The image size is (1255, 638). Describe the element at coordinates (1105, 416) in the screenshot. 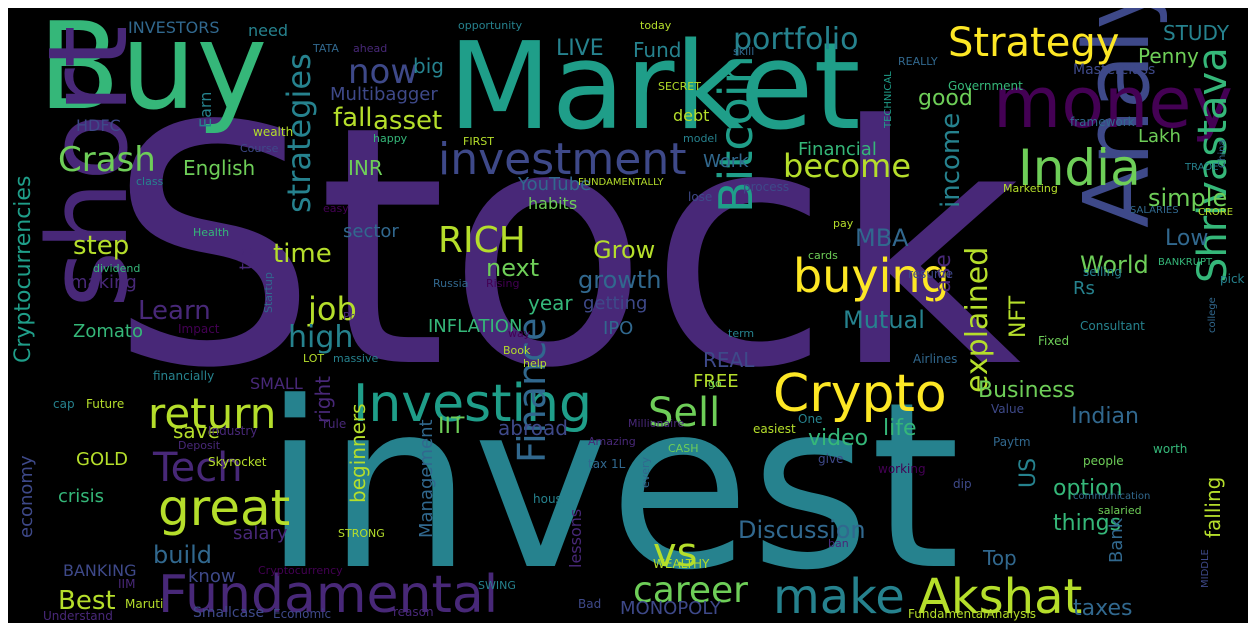

I see `word-indian: Indian` at that location.